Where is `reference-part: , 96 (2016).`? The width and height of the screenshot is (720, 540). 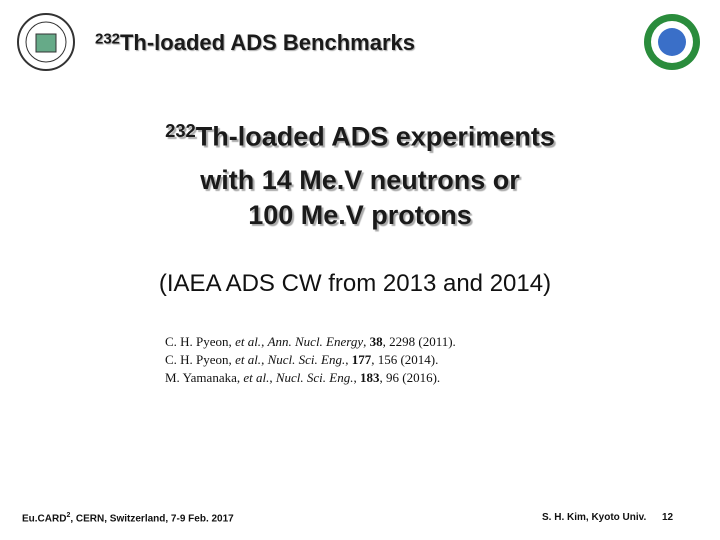 reference-part: , 96 (2016). is located at coordinates (410, 377).